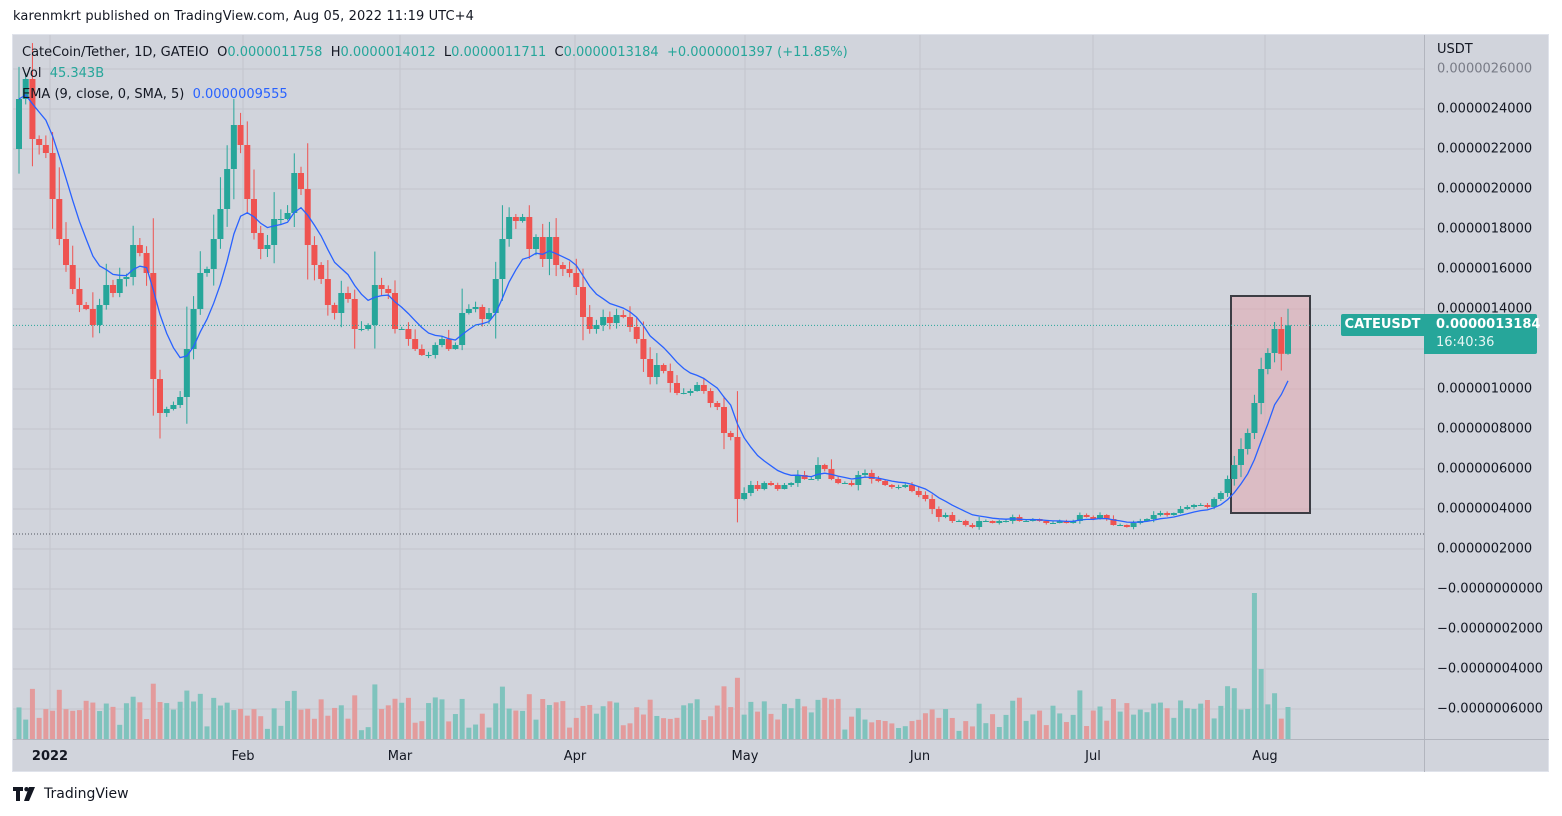 This screenshot has height=816, width=1562. What do you see at coordinates (1270, 404) in the screenshot?
I see `highlight-rectangle` at bounding box center [1270, 404].